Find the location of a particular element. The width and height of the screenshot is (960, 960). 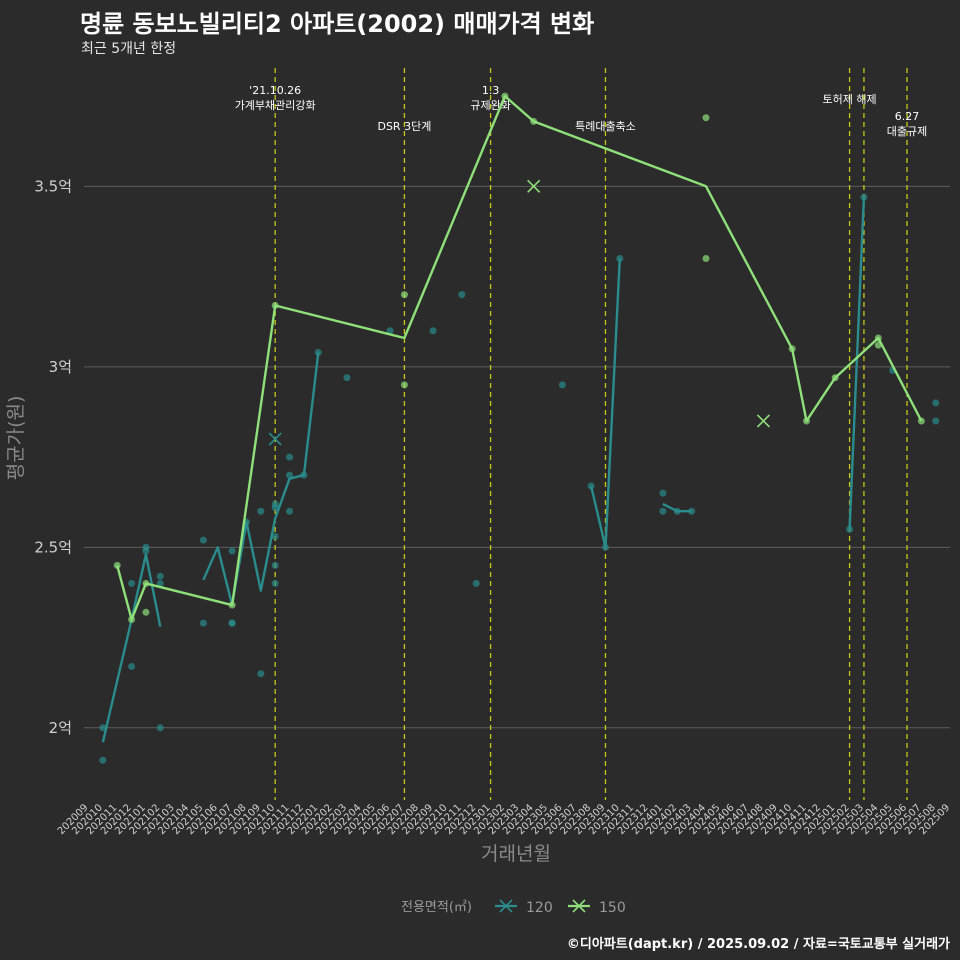

y-axis-title: 평균가(원) is located at coordinates (16, 438).